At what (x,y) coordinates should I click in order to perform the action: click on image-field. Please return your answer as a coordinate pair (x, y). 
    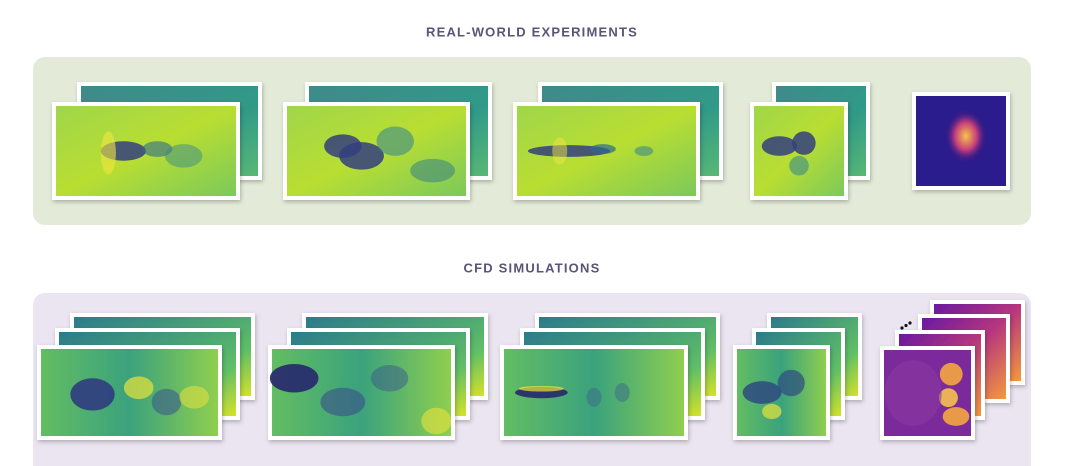
    Looking at the image, I should click on (361, 392).